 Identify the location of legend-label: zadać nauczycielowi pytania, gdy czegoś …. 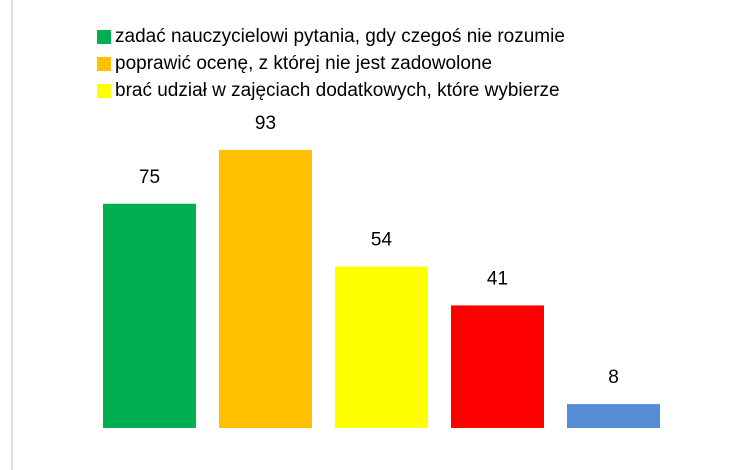
(340, 36).